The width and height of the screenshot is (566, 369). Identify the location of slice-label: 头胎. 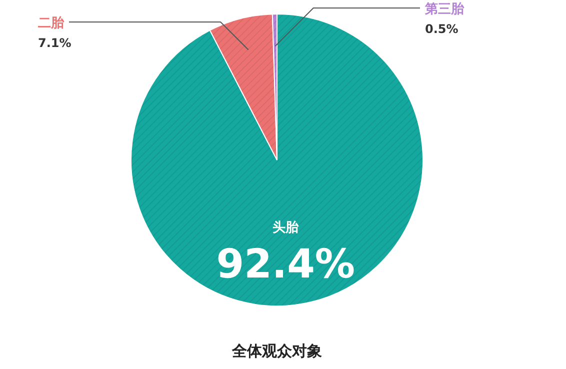
(286, 228).